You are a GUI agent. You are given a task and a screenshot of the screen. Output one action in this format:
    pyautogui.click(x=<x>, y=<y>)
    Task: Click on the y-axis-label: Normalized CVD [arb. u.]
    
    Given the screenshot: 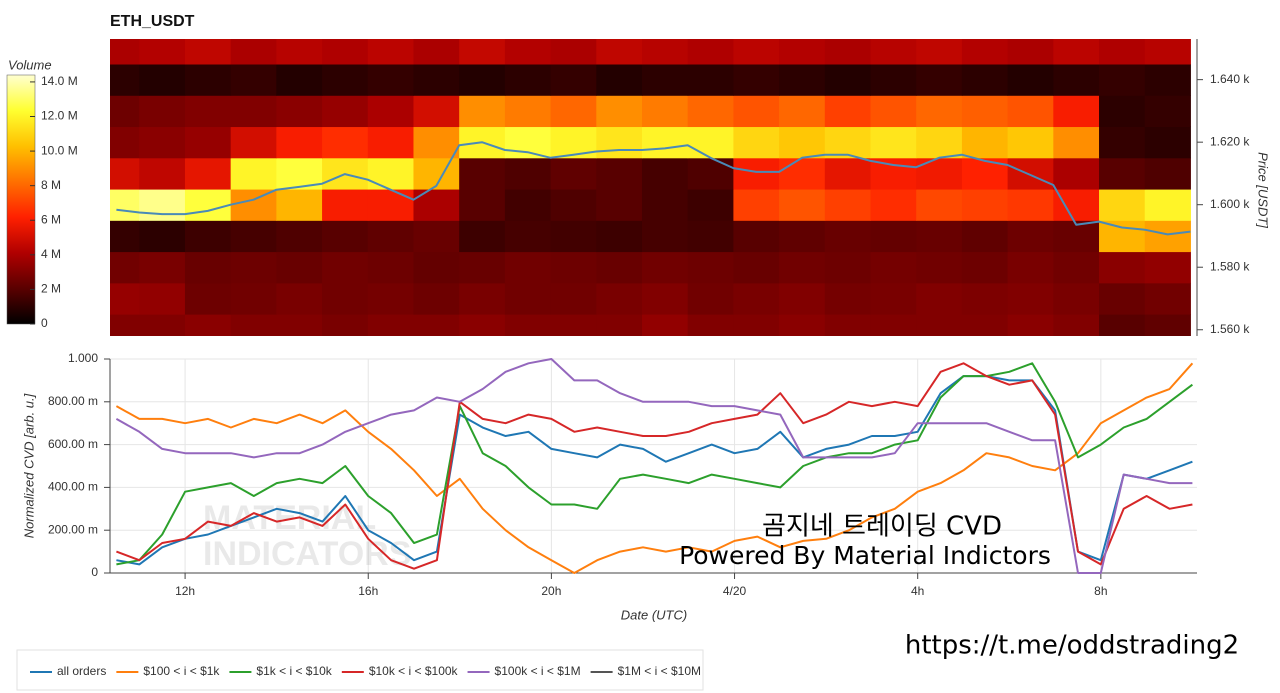 What is the action you would take?
    pyautogui.click(x=28, y=465)
    